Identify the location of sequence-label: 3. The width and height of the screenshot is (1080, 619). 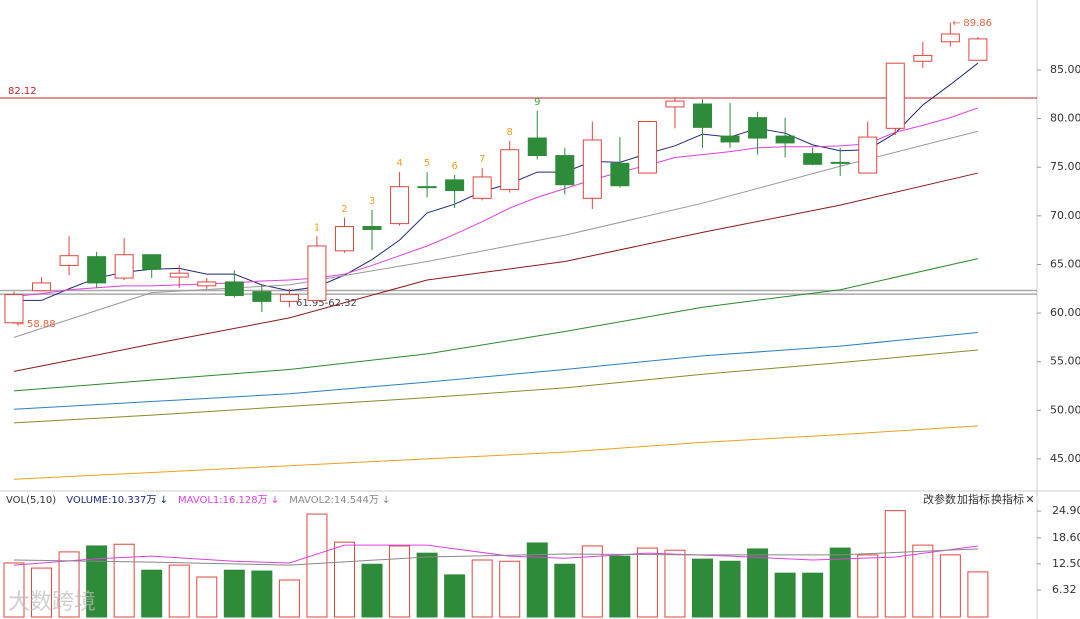
(372, 201).